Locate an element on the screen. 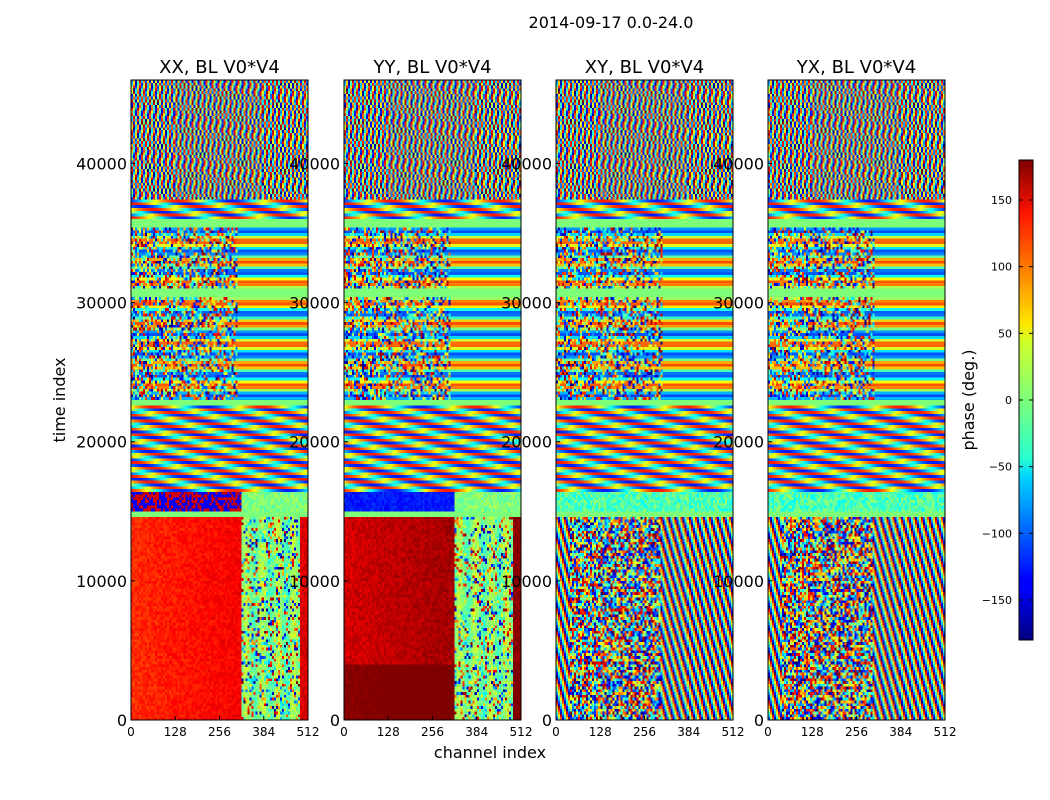 The image size is (1050, 800). heatmap-yx is located at coordinates (856, 400).